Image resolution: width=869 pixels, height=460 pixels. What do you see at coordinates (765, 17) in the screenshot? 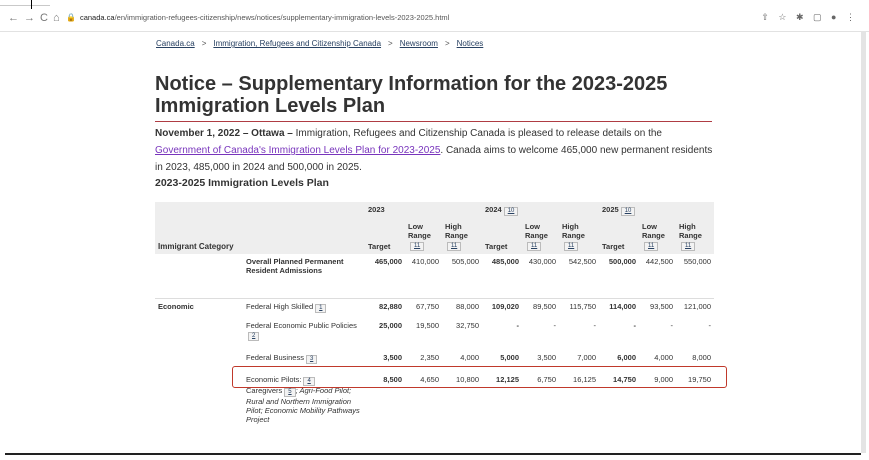
I see `share-icon: ⇧` at bounding box center [765, 17].